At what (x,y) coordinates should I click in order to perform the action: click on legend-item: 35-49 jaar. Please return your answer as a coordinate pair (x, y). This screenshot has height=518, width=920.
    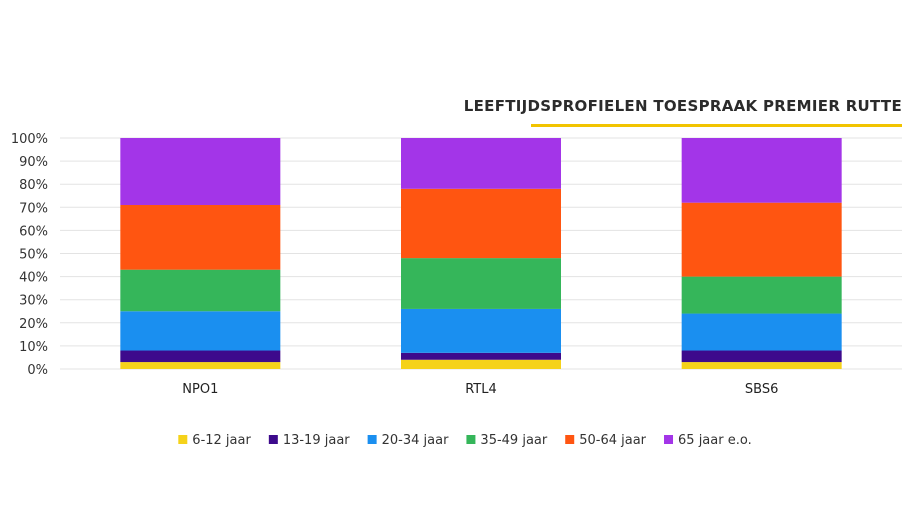
    Looking at the image, I should click on (507, 440).